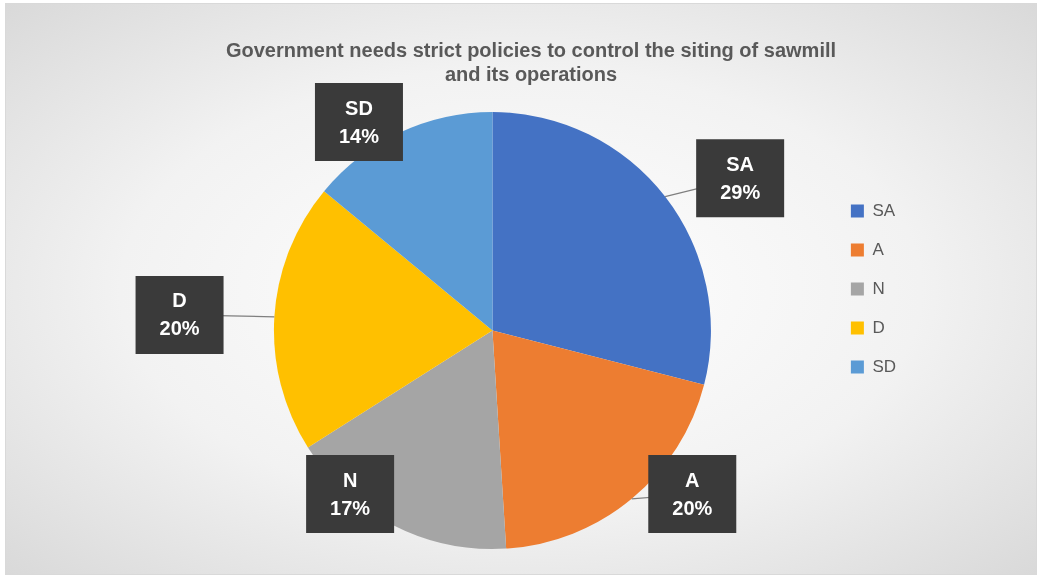 The height and width of the screenshot is (577, 1042). What do you see at coordinates (359, 135) in the screenshot?
I see `data-label: 14%` at bounding box center [359, 135].